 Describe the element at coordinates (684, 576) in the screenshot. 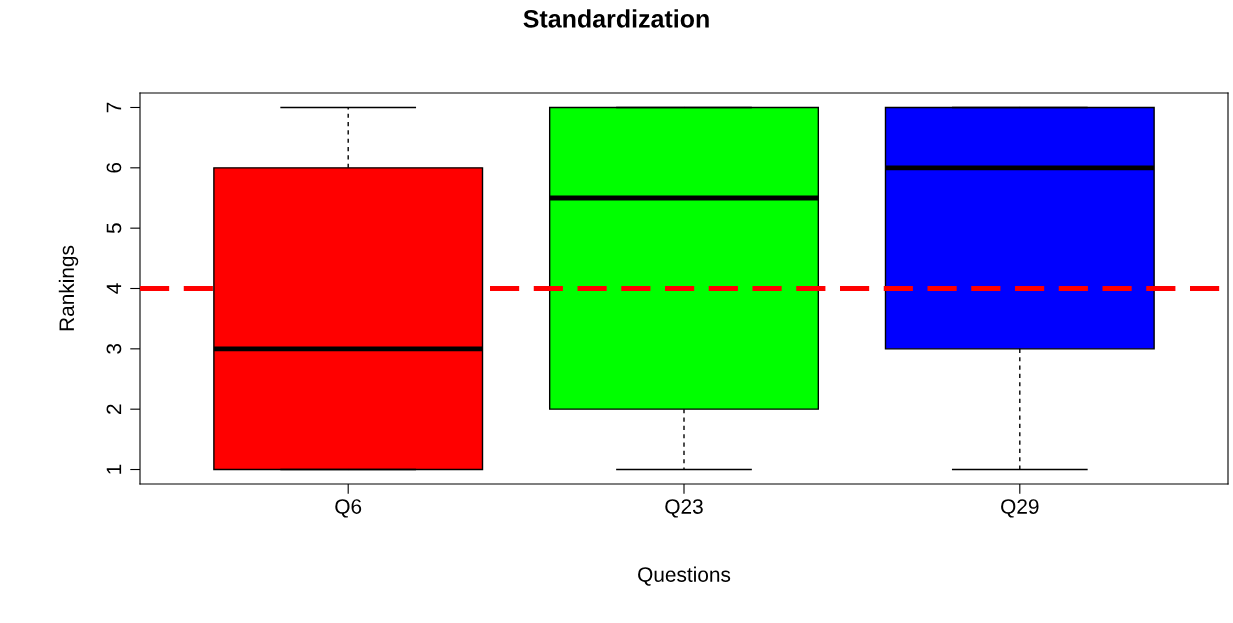

I see `x-axis-title: Questions` at that location.